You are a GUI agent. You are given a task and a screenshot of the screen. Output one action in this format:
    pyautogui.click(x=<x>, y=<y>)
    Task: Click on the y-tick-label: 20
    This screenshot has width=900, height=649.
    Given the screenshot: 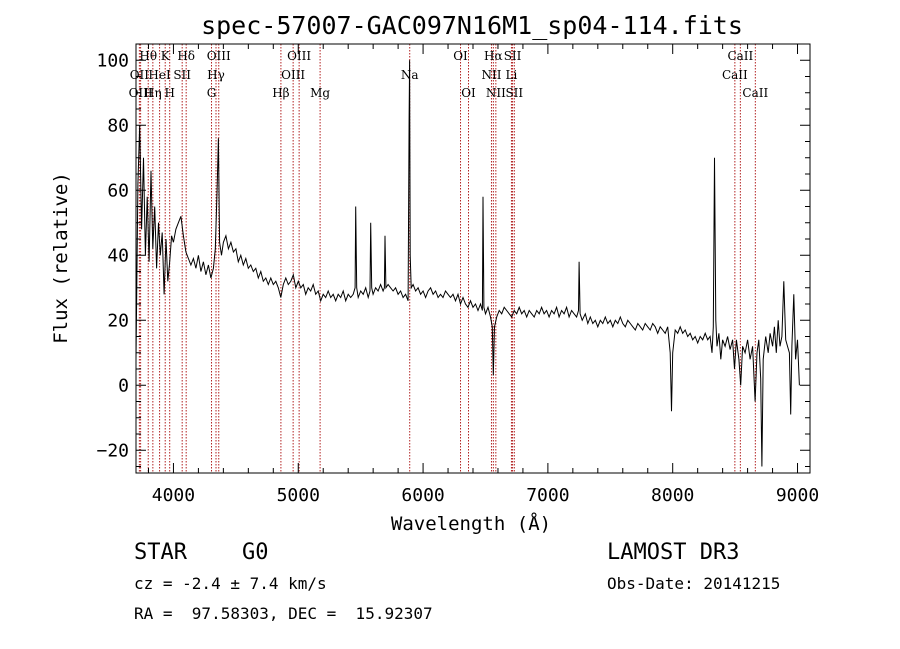 What is the action you would take?
    pyautogui.click(x=118, y=320)
    